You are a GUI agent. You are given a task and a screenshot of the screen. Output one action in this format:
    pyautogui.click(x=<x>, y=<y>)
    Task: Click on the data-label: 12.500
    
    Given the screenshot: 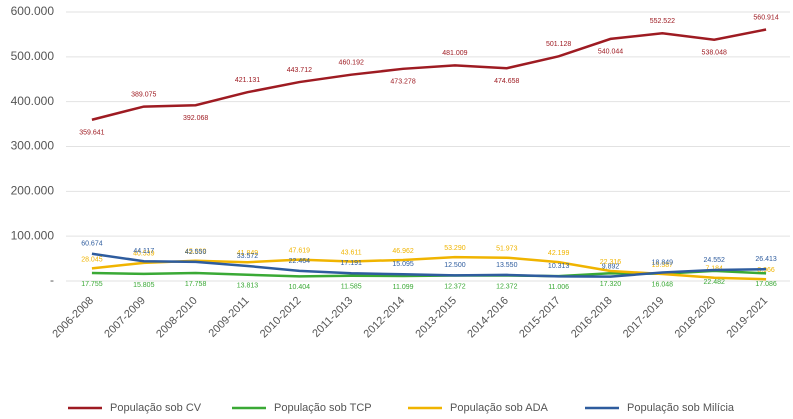 What is the action you would take?
    pyautogui.click(x=455, y=265)
    